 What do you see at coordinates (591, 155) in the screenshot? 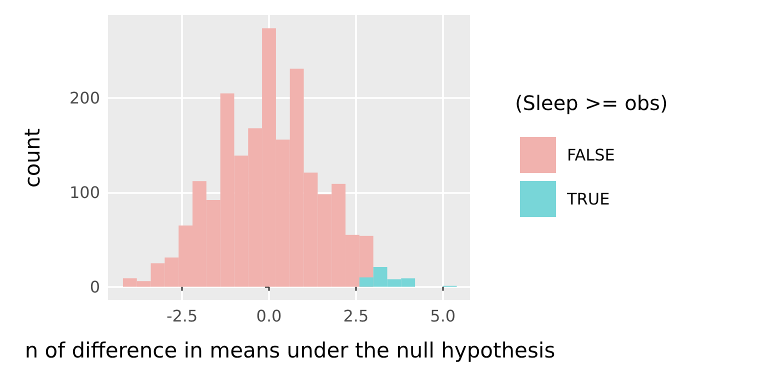
I see `legend-label: FALSE` at bounding box center [591, 155].